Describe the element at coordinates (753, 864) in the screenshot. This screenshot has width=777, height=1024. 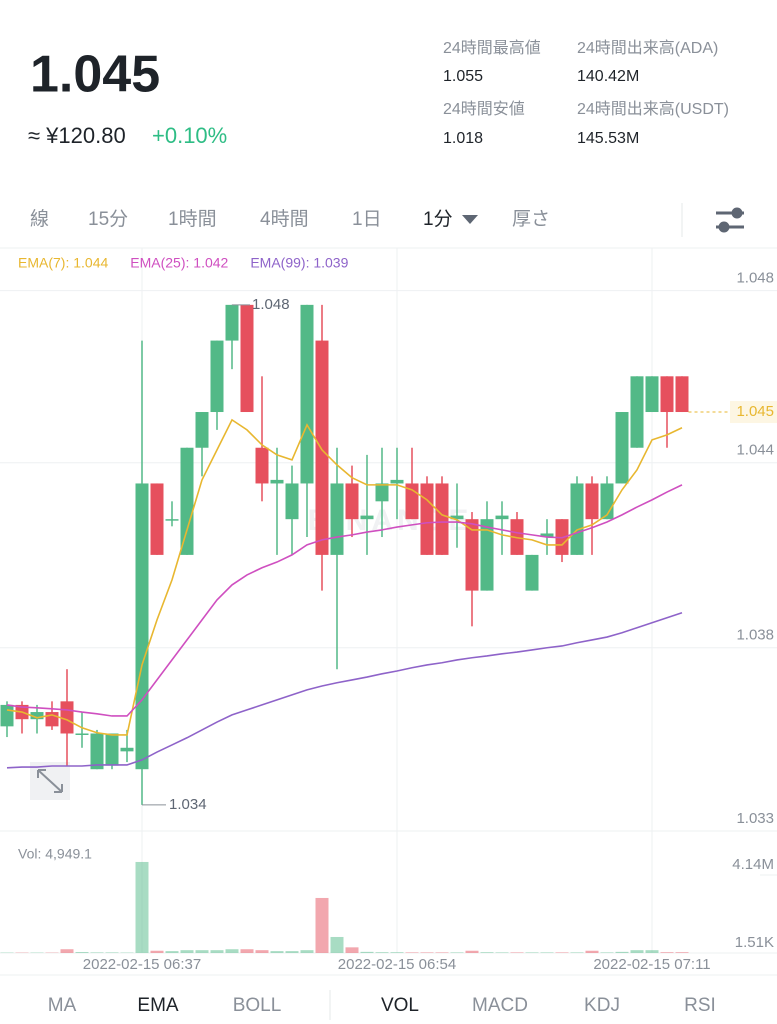
I see `volume-tick-label: 4.14M` at that location.